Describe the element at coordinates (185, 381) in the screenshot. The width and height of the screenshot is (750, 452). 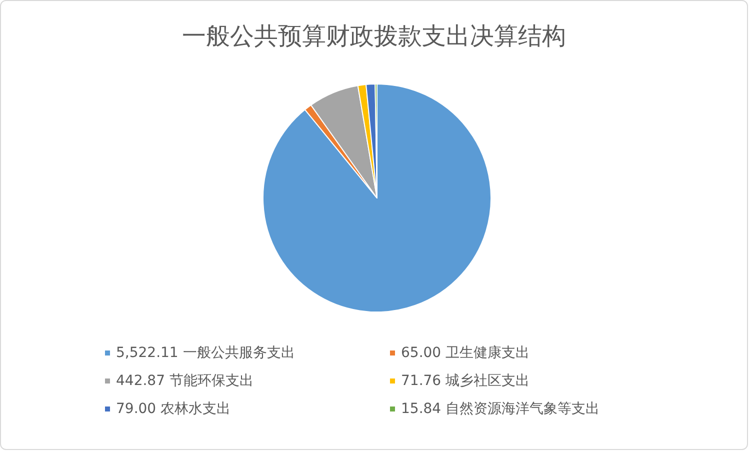
I see `legend-label: 442.87 节能环保支出` at that location.